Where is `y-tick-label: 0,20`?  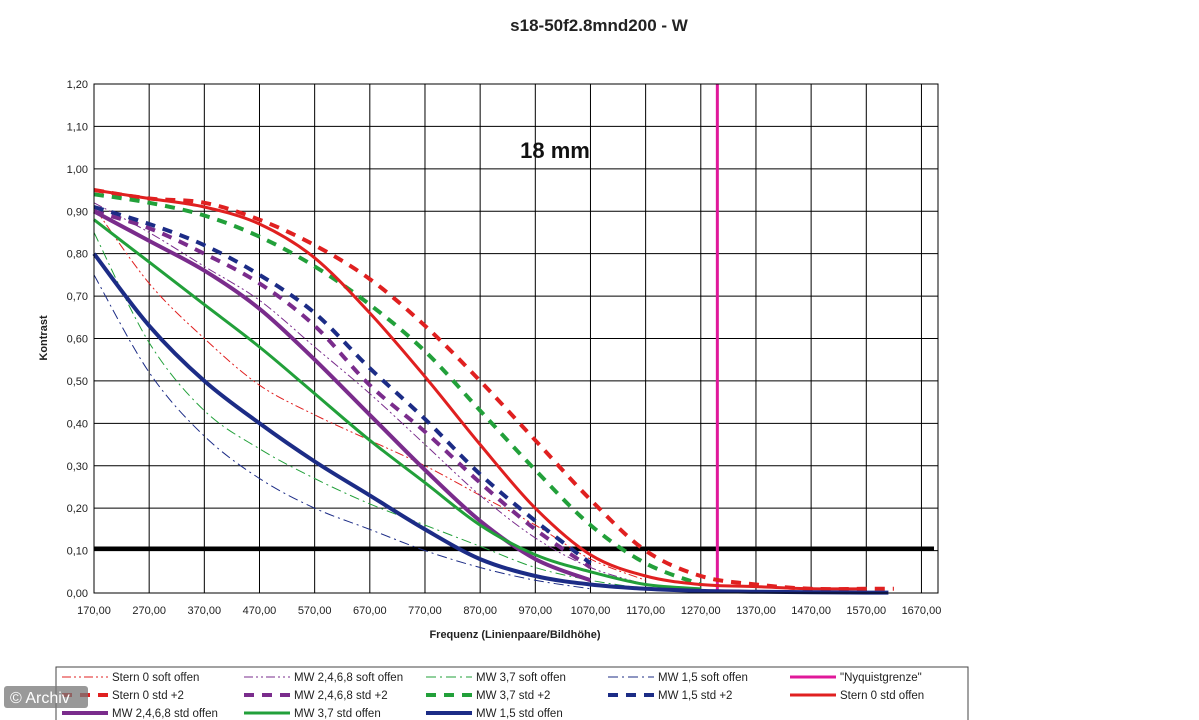
y-tick-label: 0,20 is located at coordinates (77, 509).